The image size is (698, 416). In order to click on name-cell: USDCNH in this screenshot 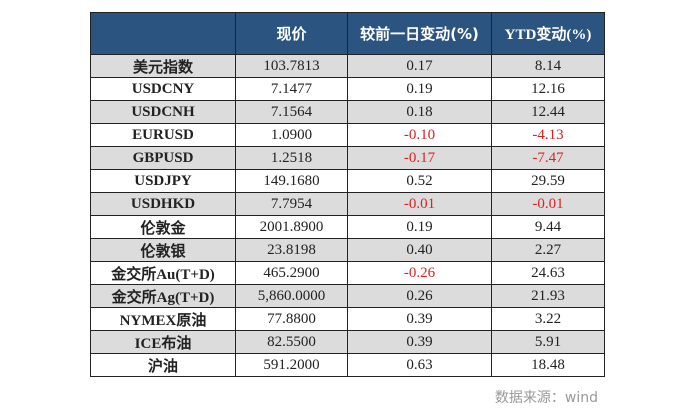, I will do `click(163, 112)`.